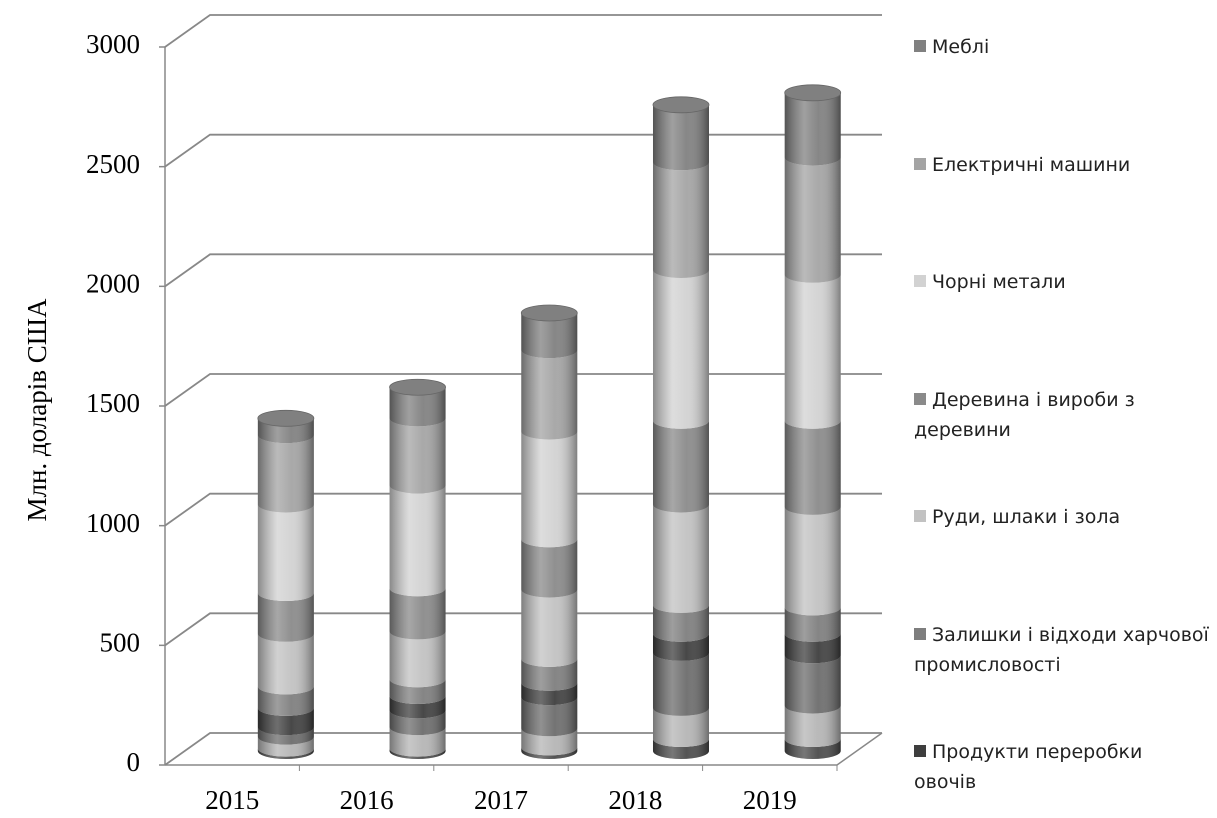  What do you see at coordinates (232, 800) in the screenshot?
I see `x-tick-label: 2015` at bounding box center [232, 800].